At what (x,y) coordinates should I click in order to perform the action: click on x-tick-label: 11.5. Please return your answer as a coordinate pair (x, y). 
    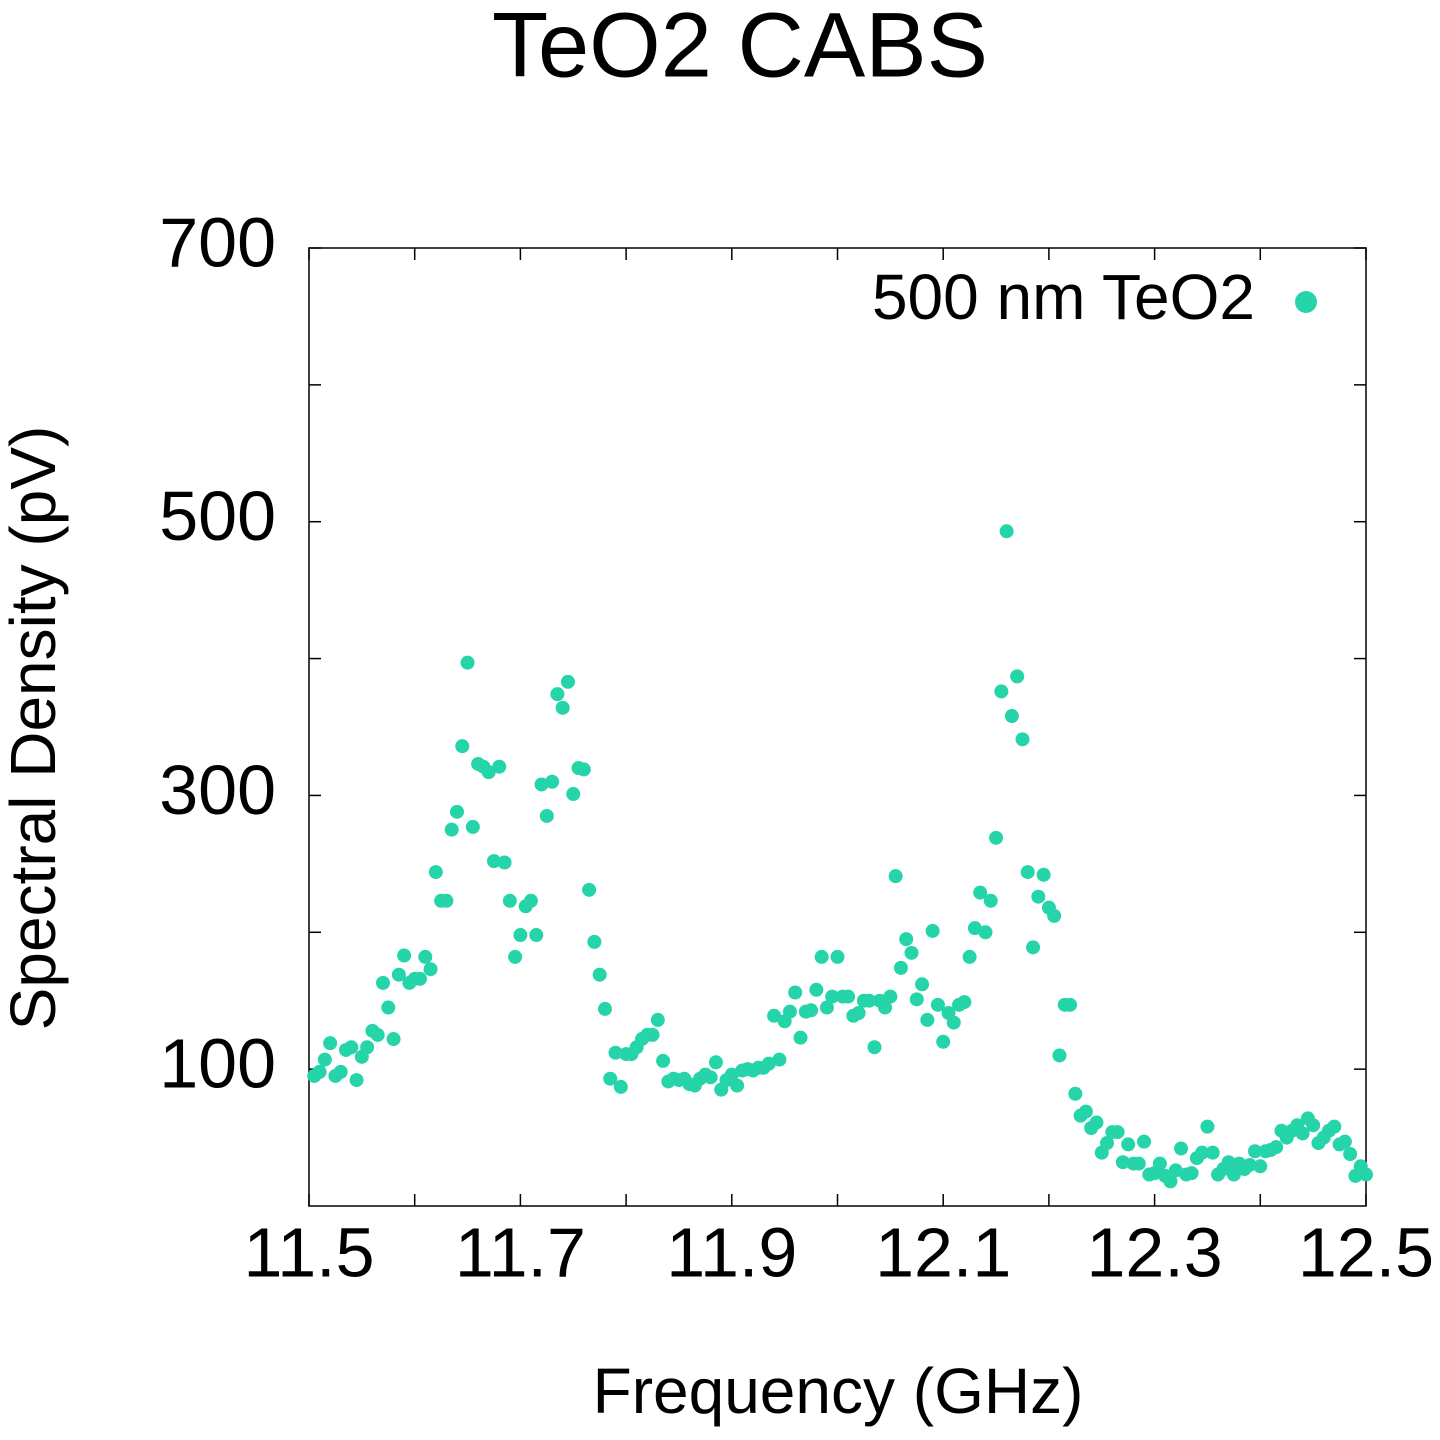
    Looking at the image, I should click on (308, 1252).